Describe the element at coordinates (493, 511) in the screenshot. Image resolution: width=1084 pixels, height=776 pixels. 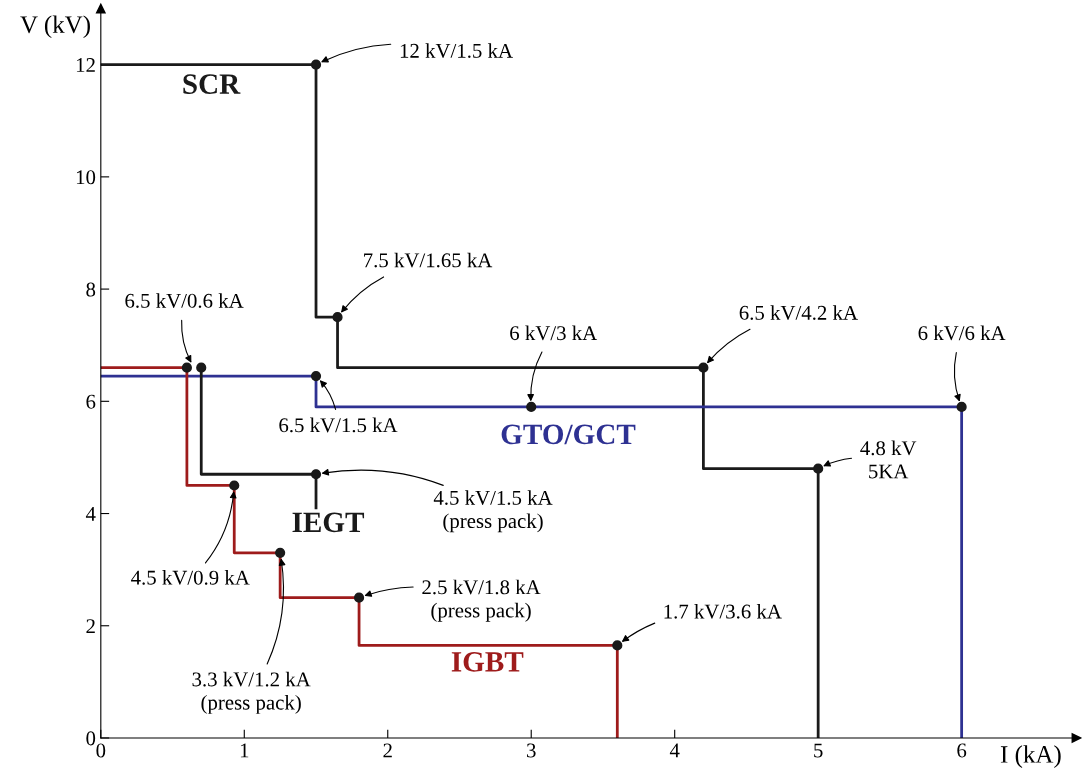
I see `annotation: 4.5 kV/1.5 kA (press pack)` at that location.